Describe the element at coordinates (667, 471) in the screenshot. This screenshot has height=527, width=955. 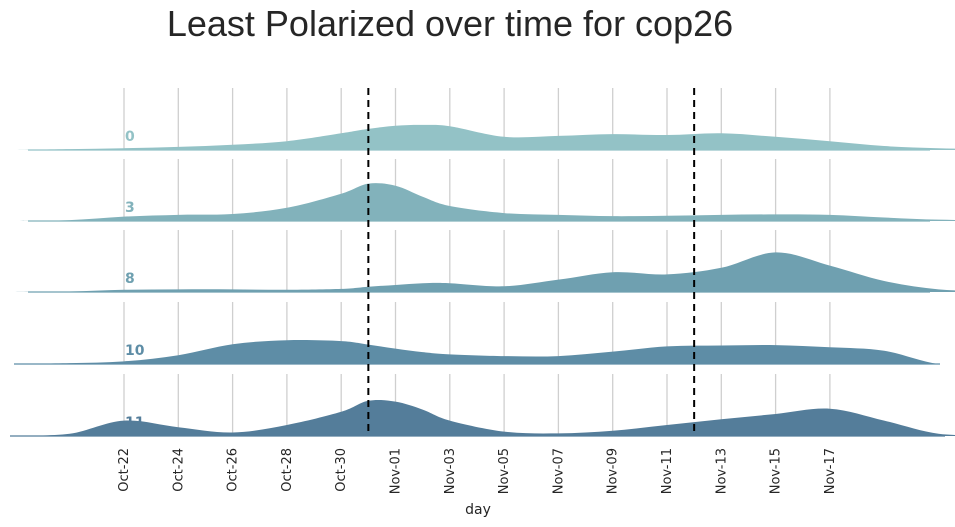
I see `x-tick-label: Nov-11` at that location.